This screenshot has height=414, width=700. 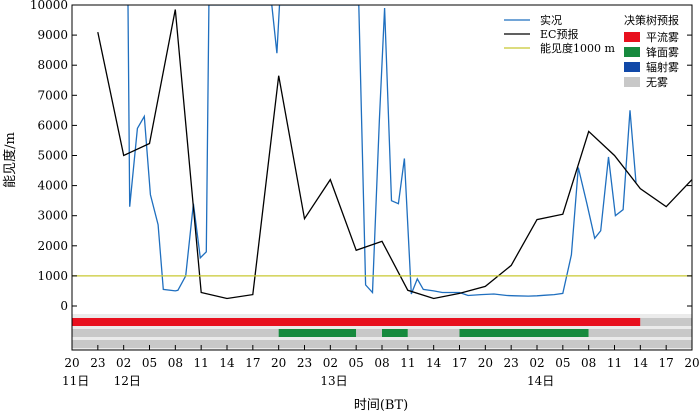 What do you see at coordinates (49, 6) in the screenshot?
I see `y-tick-label: 10000` at bounding box center [49, 6].